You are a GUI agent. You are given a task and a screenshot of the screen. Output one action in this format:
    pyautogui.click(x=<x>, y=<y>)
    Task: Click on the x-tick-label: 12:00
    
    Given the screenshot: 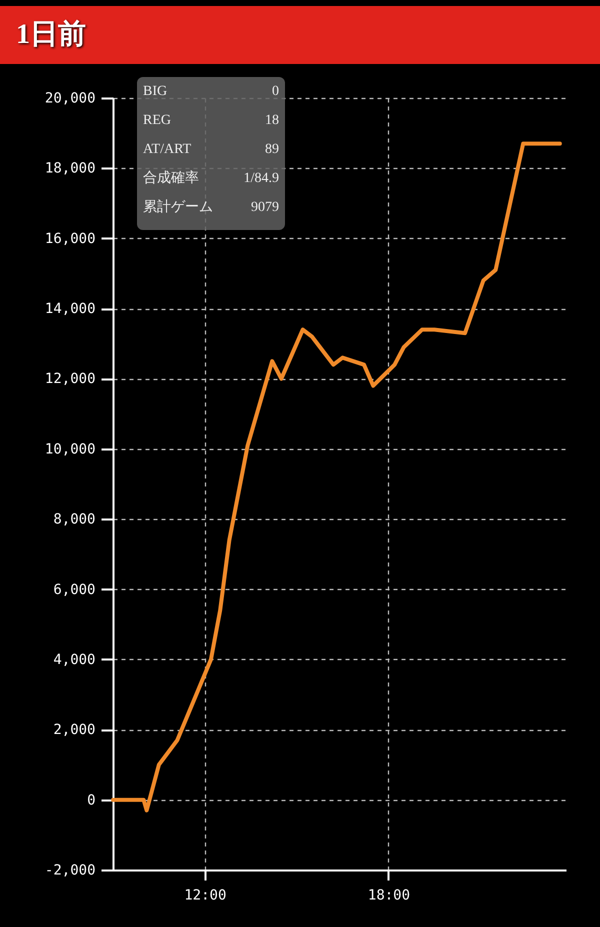 What is the action you would take?
    pyautogui.click(x=205, y=896)
    